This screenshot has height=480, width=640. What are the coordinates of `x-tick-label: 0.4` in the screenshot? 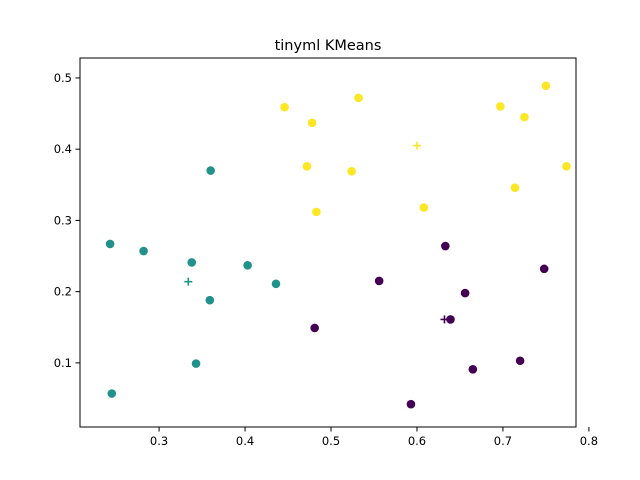 It's located at (245, 441).